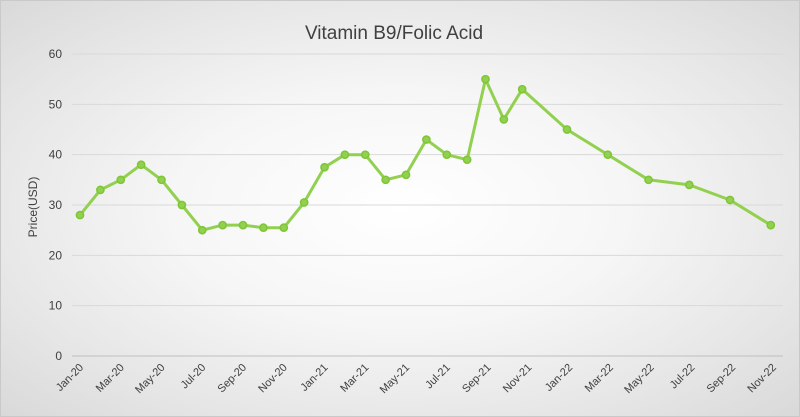 This screenshot has height=417, width=800. I want to click on x-tick-label: Mar-22, so click(599, 378).